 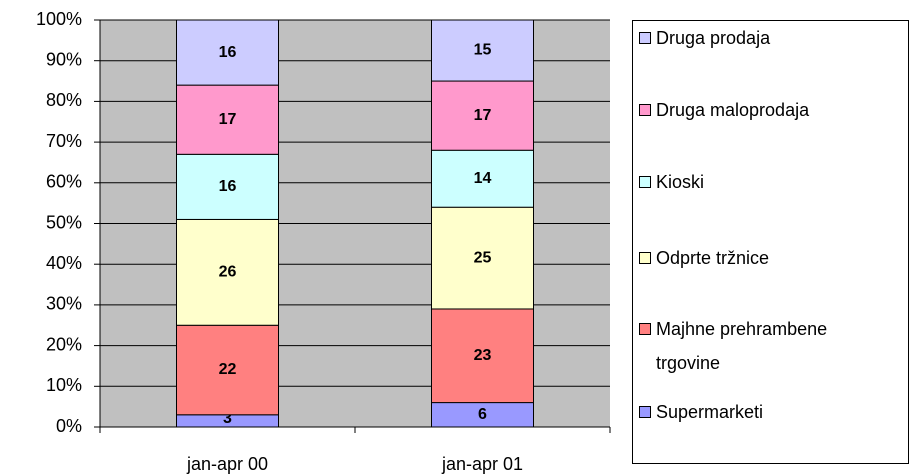 I want to click on legend-label: Supermarketi, so click(x=710, y=412).